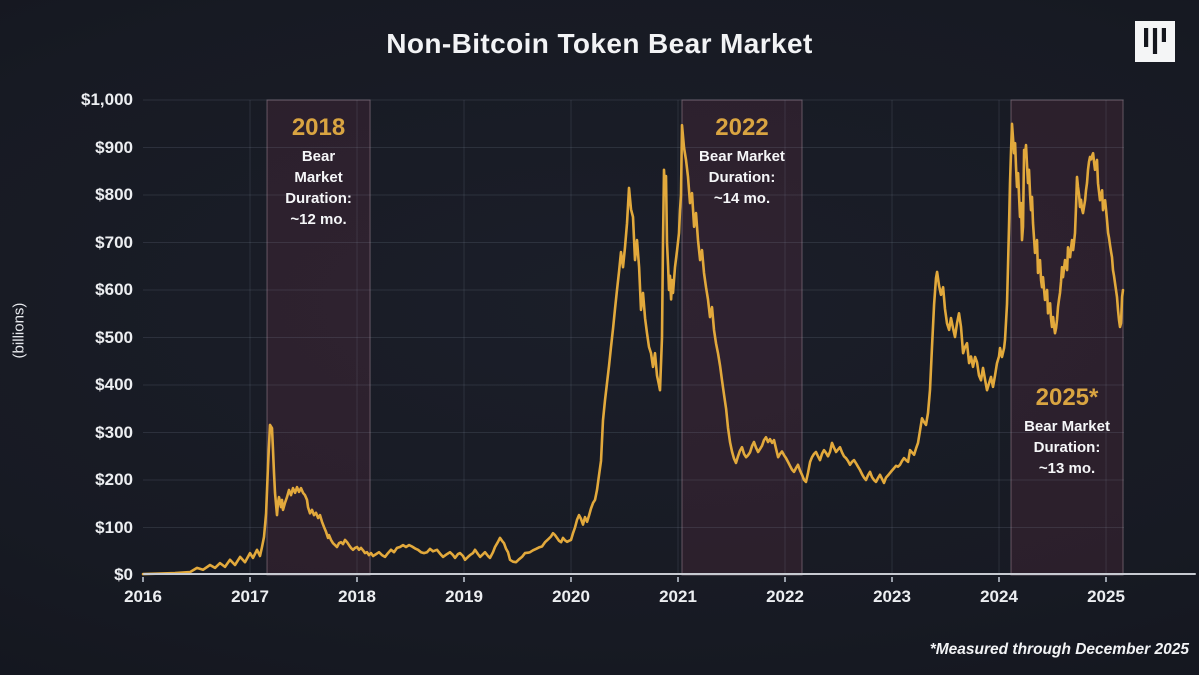  Describe the element at coordinates (114, 432) in the screenshot. I see `y-tick-label: $300` at that location.